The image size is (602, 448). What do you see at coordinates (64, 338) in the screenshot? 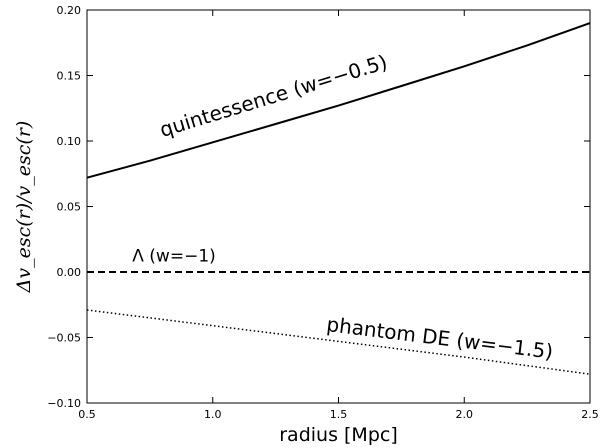
I see `y-tick-label: −0.05` at bounding box center [64, 338].